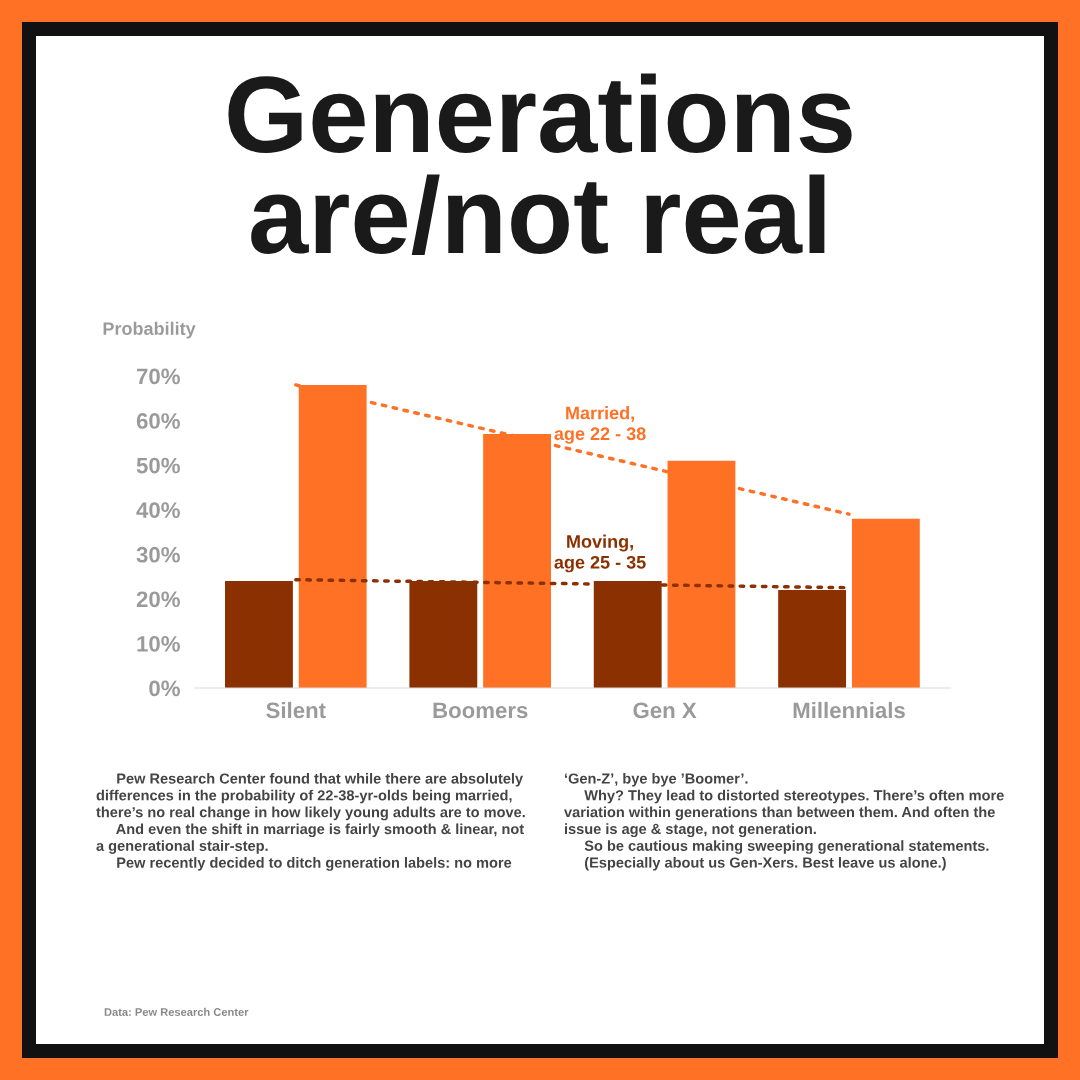 The width and height of the screenshot is (1080, 1080). What do you see at coordinates (158, 376) in the screenshot?
I see `y-tick-label: 70%` at bounding box center [158, 376].